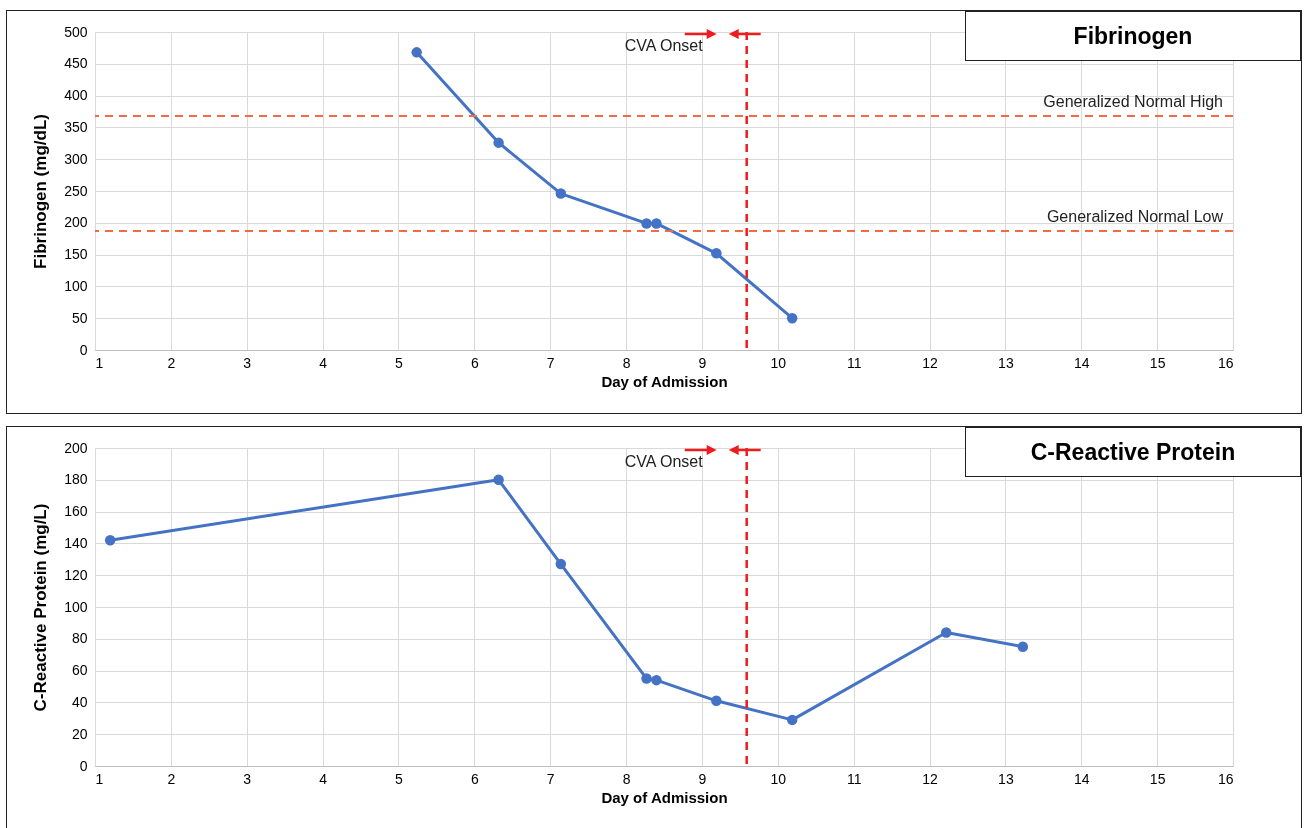 This screenshot has width=1307, height=828. Describe the element at coordinates (79, 638) in the screenshot. I see `y-tick-label: 80` at that location.